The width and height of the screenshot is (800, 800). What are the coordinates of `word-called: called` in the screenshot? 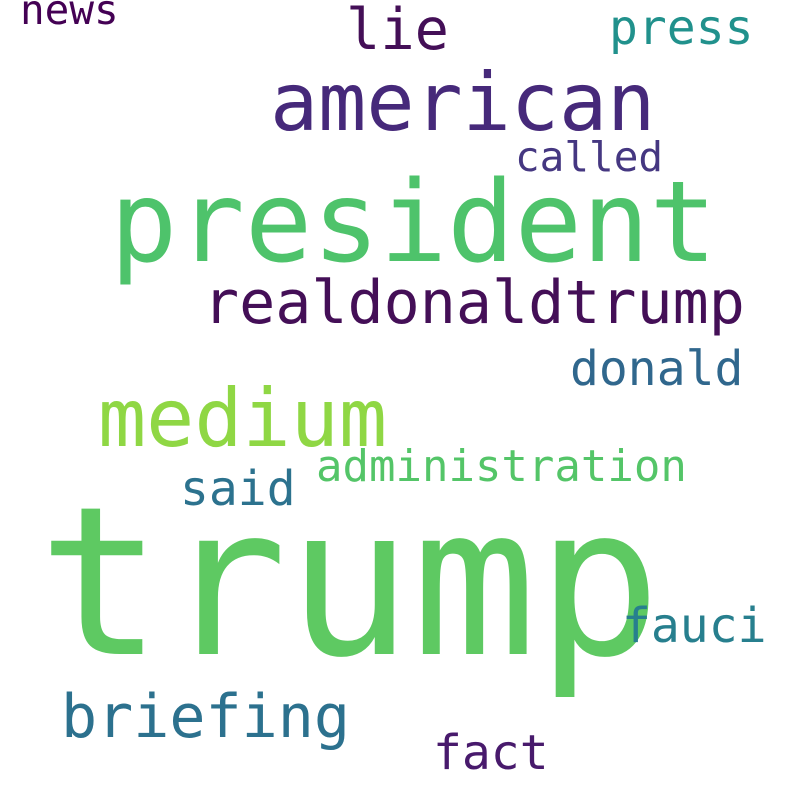 It's located at (589, 157).